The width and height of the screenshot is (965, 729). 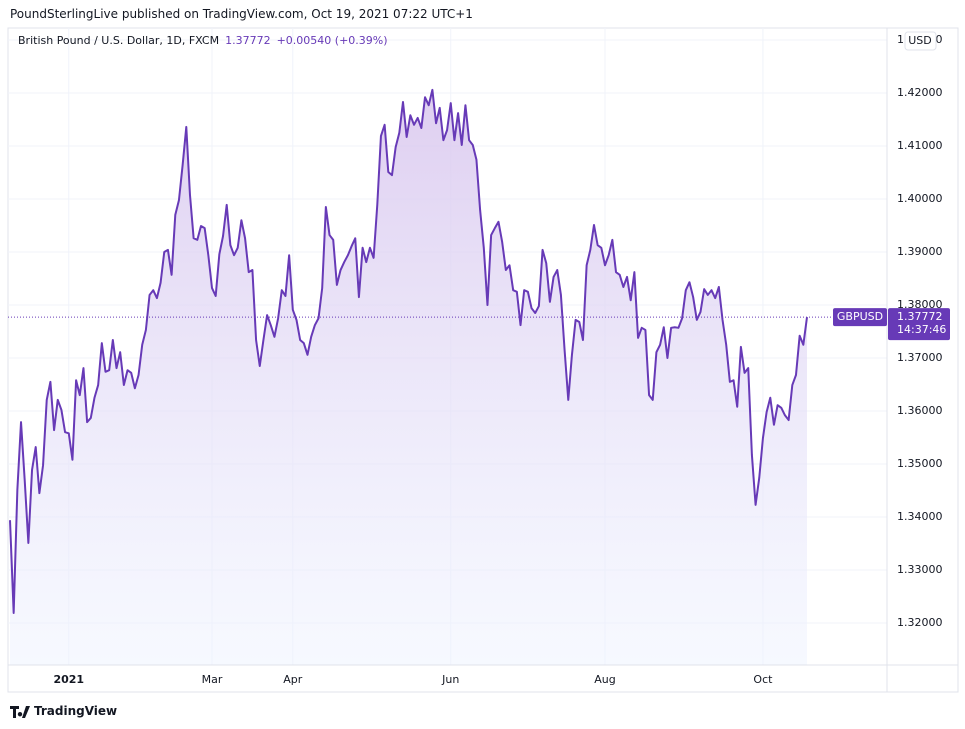 What do you see at coordinates (920, 516) in the screenshot?
I see `y-tick-label: 1.34000` at bounding box center [920, 516].